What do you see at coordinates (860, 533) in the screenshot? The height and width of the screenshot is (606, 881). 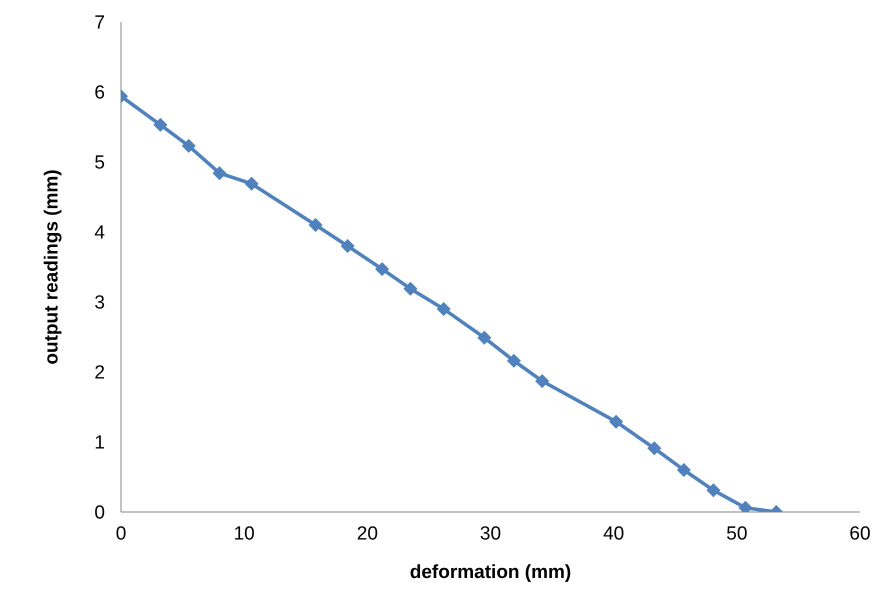 I see `x-tick-label: 60` at bounding box center [860, 533].